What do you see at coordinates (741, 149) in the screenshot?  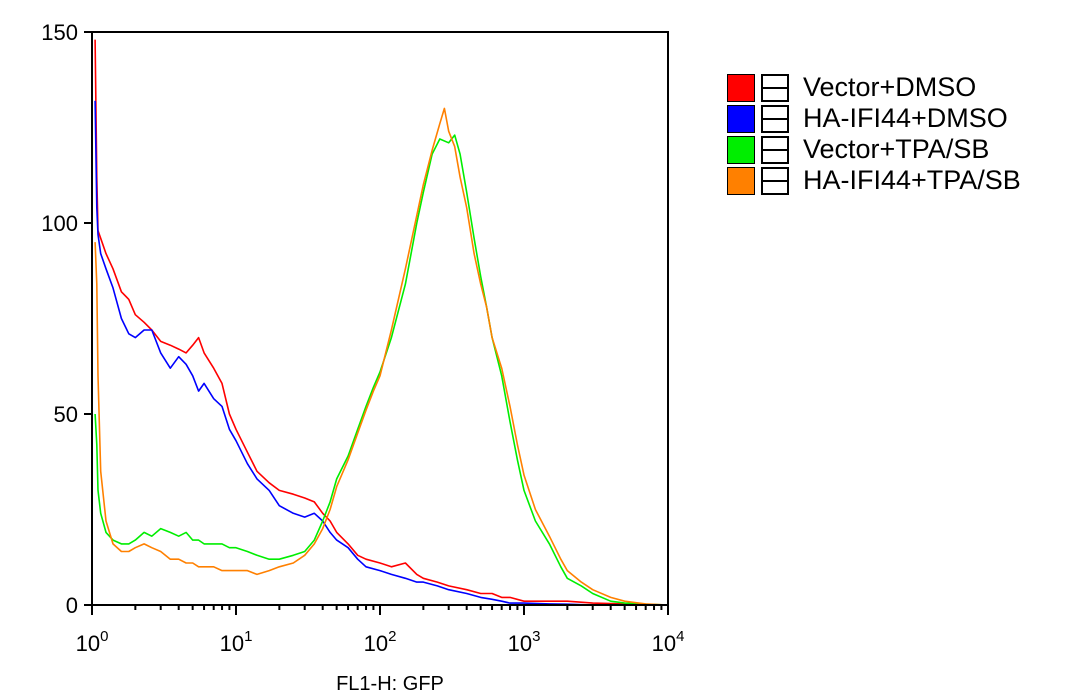 I see `legend-swatch-vector-tpa-sb` at bounding box center [741, 149].